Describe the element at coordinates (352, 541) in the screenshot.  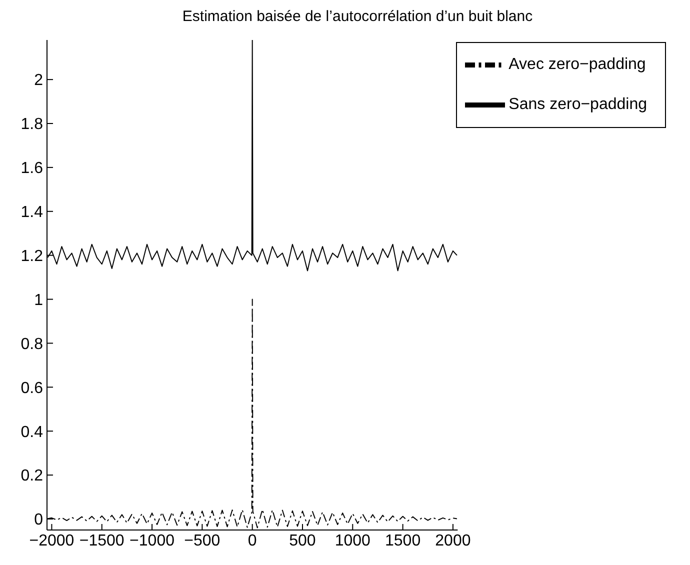
I see `x-tick-label: 1000` at that location.